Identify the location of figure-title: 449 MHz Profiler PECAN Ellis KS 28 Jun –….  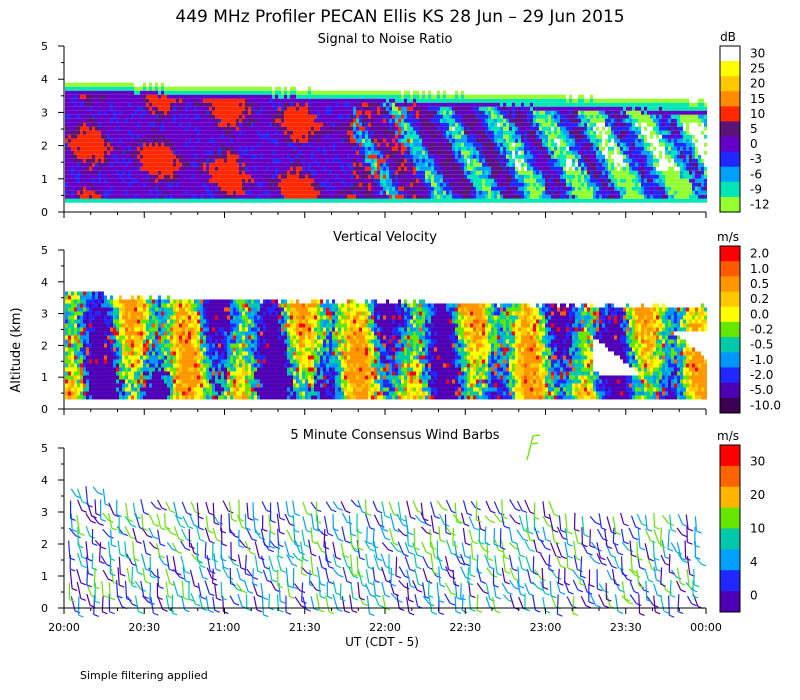
(399, 17).